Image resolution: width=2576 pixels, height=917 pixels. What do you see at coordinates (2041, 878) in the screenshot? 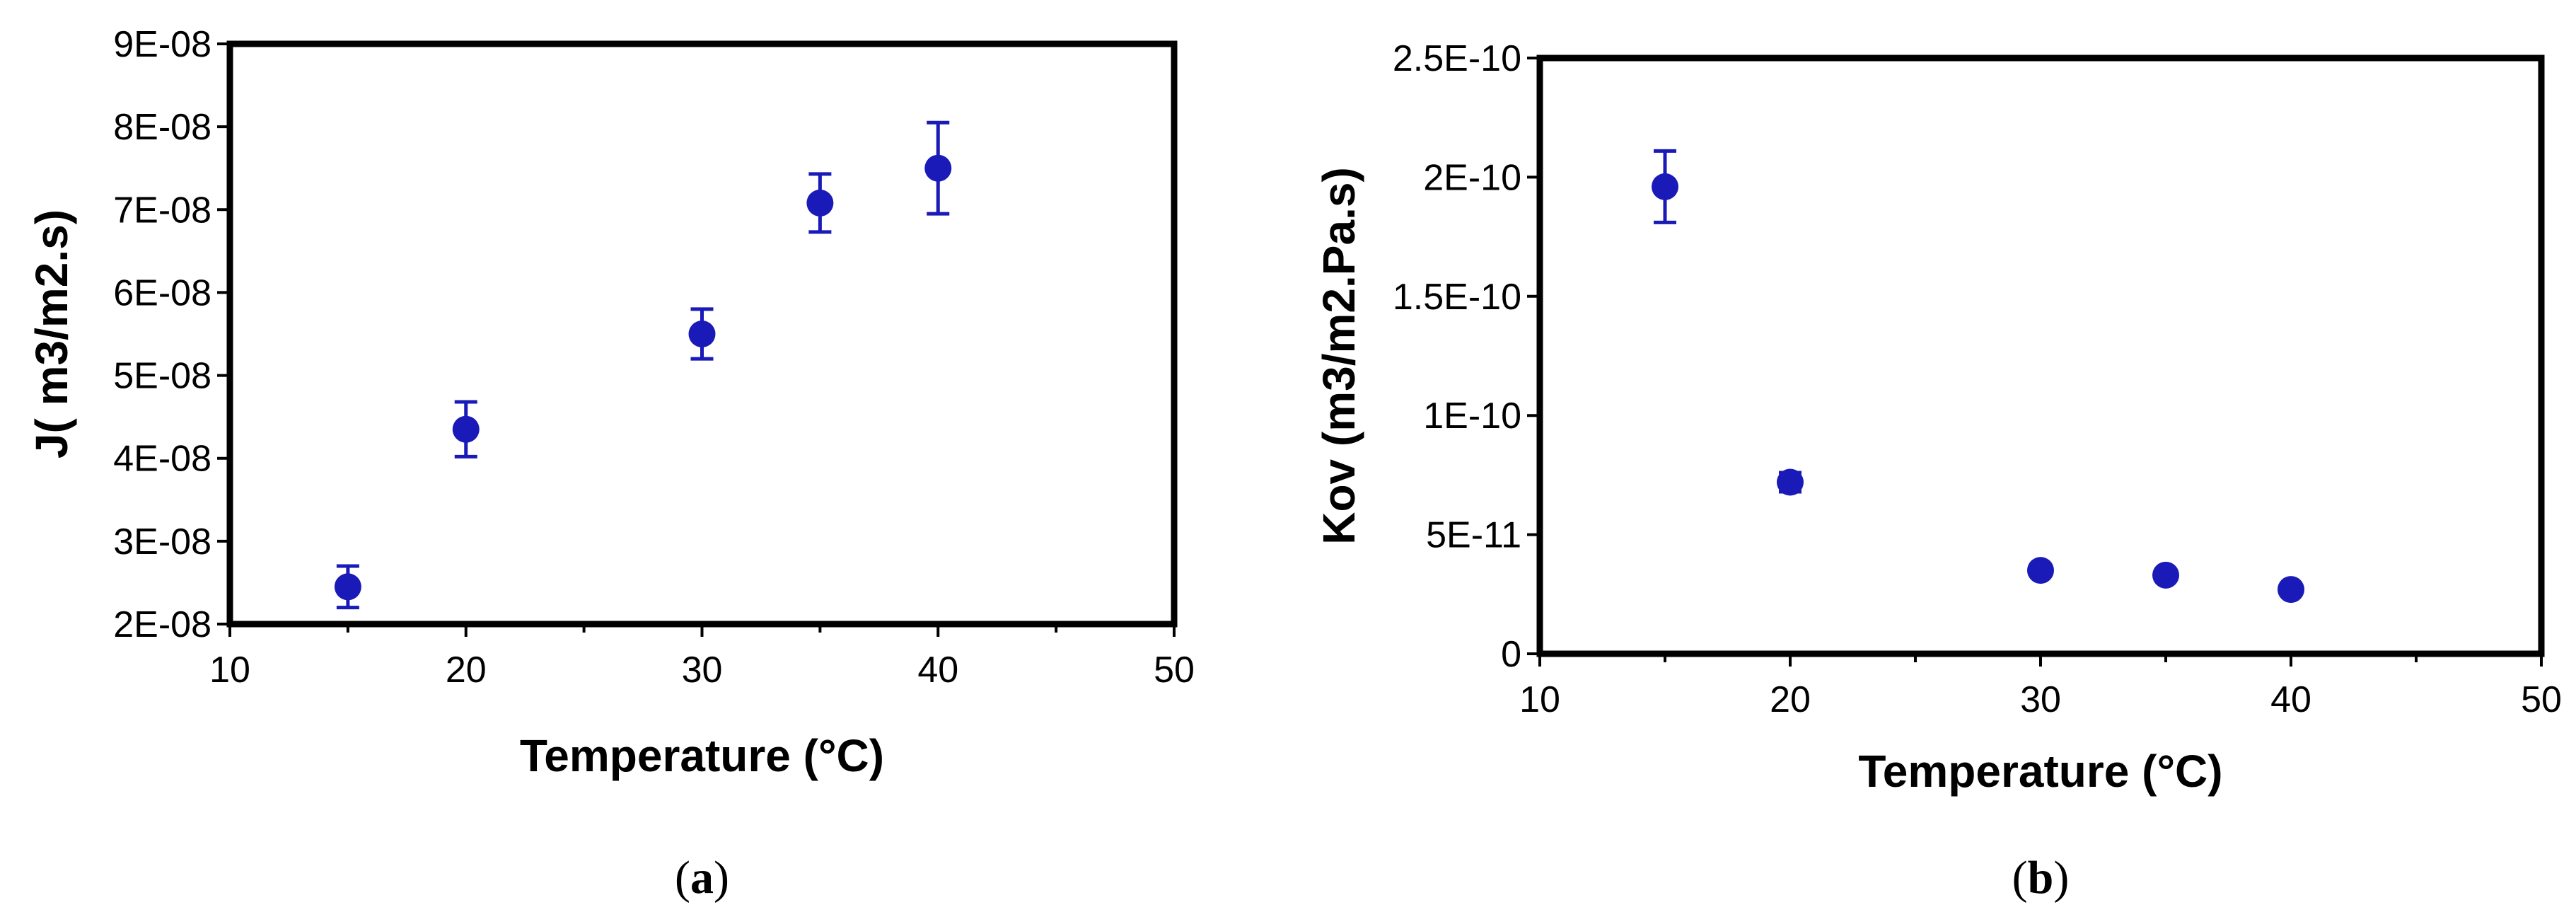
I see `panel-label: (b)` at bounding box center [2041, 878].